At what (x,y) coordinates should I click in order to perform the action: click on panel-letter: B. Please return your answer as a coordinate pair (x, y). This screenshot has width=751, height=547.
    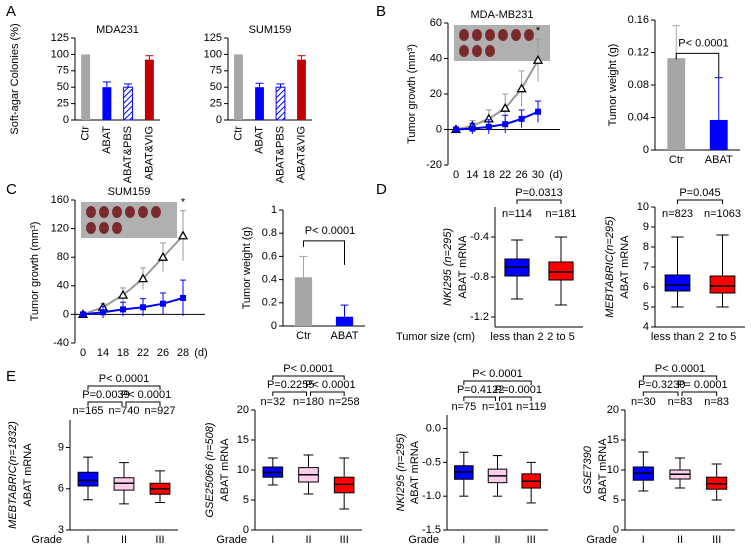
    Looking at the image, I should click on (381, 11).